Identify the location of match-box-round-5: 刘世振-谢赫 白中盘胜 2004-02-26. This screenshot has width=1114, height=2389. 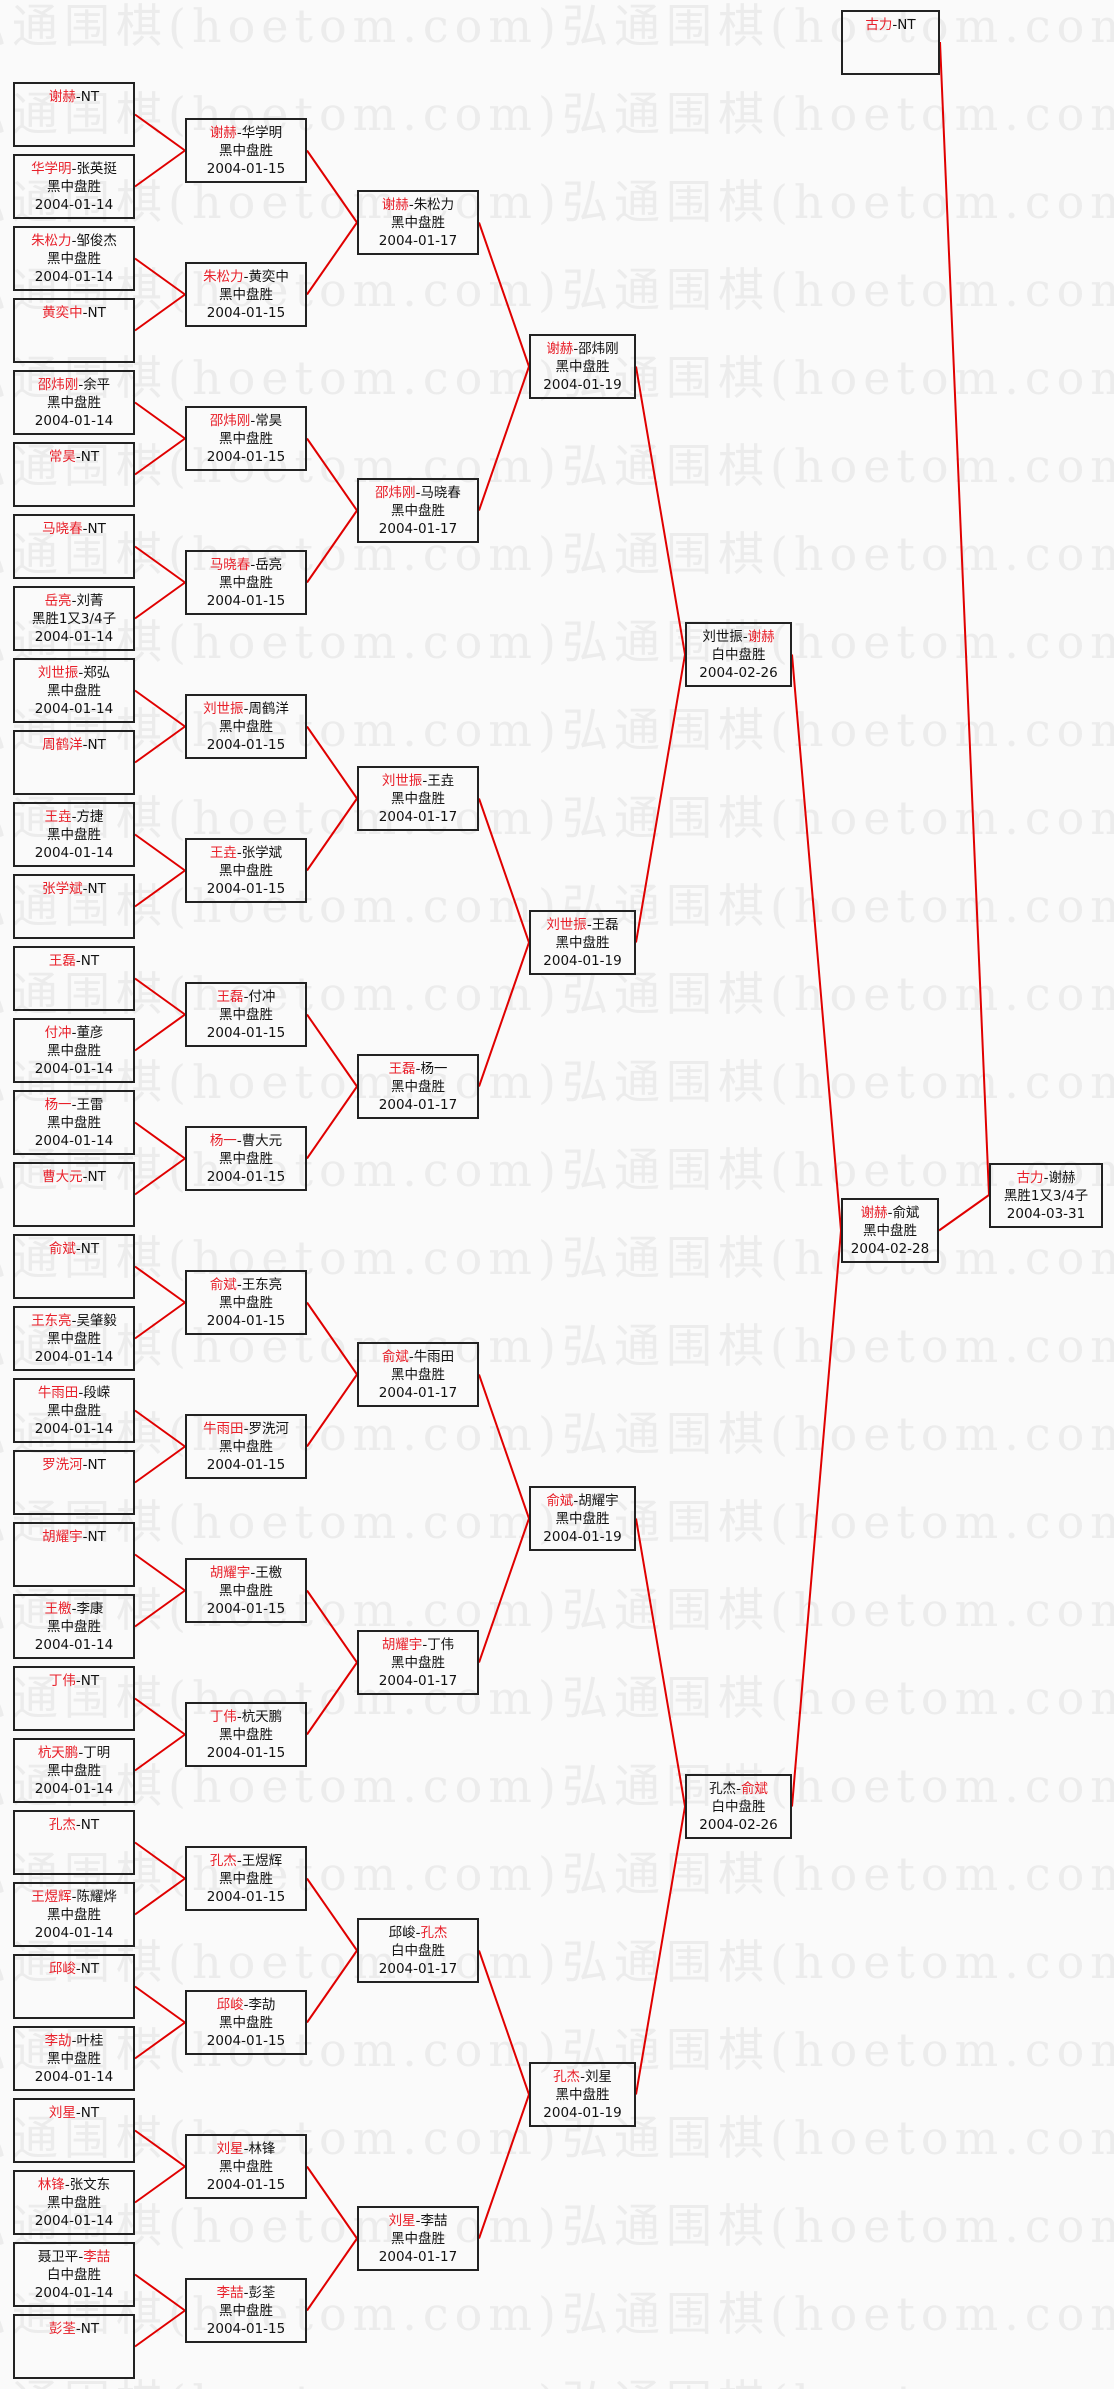
(738, 654).